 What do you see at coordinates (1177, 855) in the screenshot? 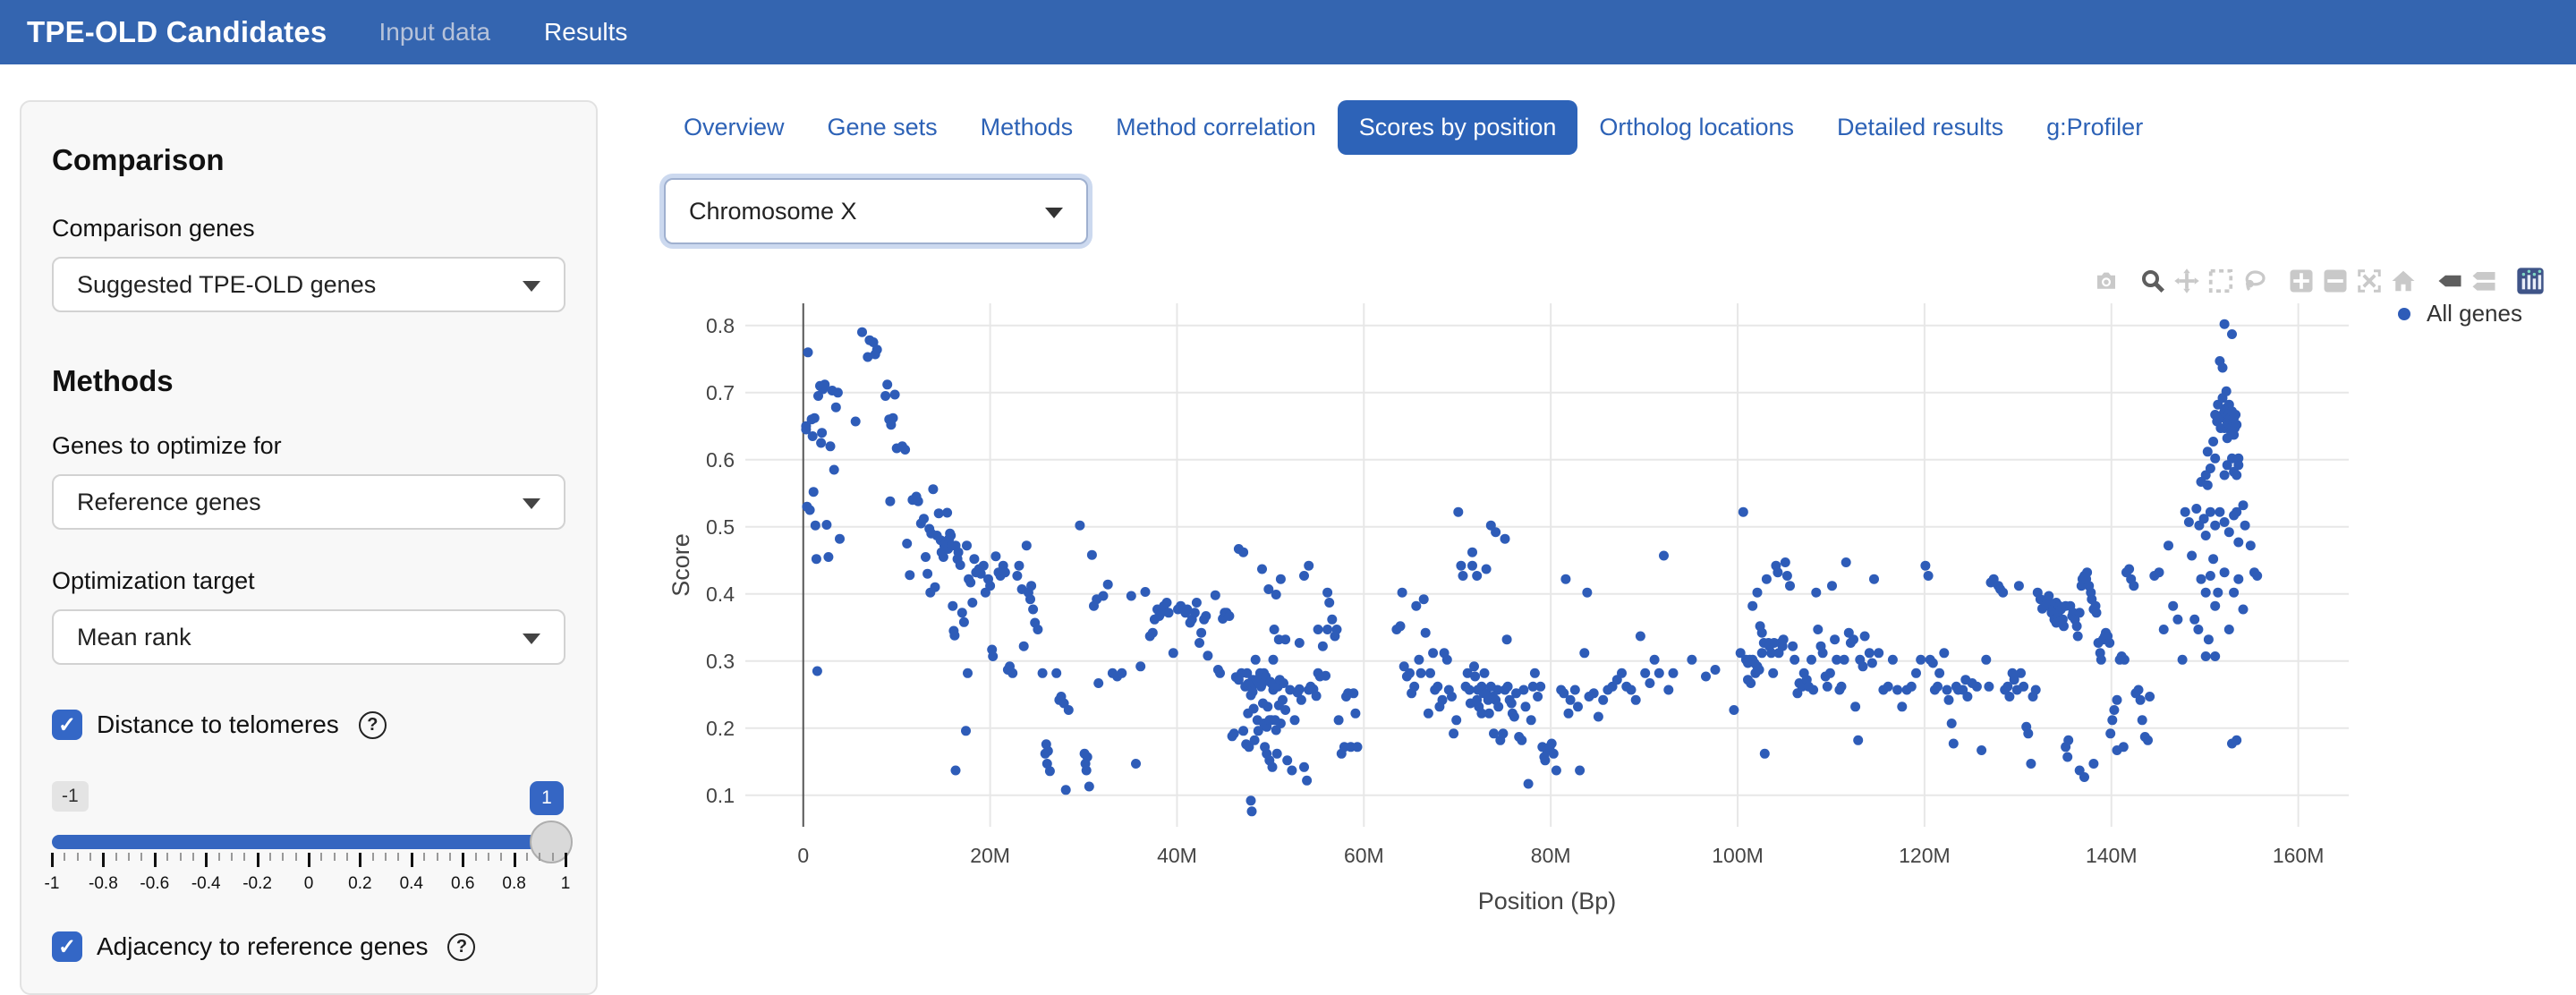
I see `svg-text: 40M` at bounding box center [1177, 855].